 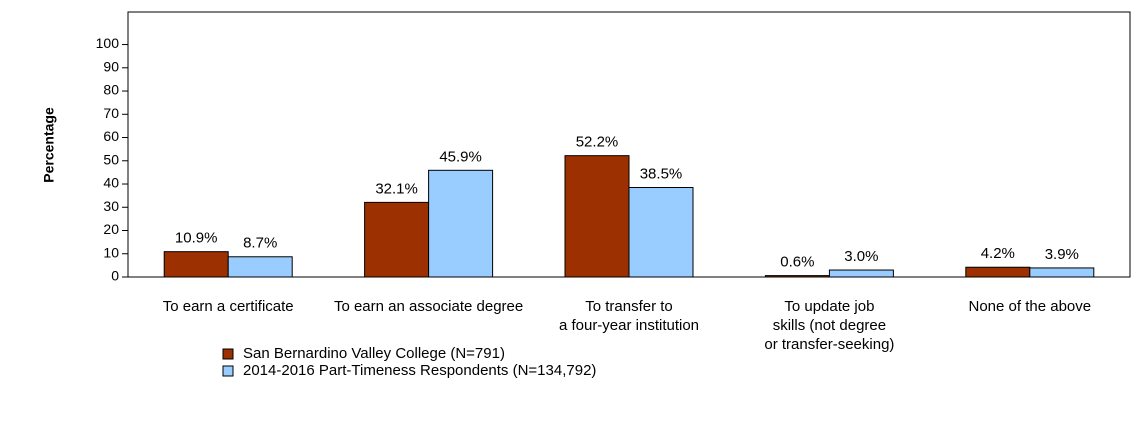 I want to click on legend-label: San Bernardino Valley College (N=791), so click(x=374, y=353).